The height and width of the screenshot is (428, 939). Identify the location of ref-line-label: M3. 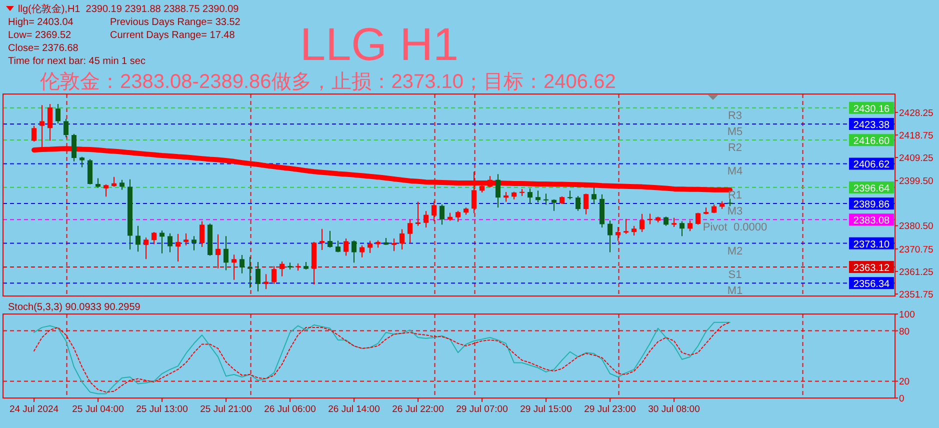
(735, 212).